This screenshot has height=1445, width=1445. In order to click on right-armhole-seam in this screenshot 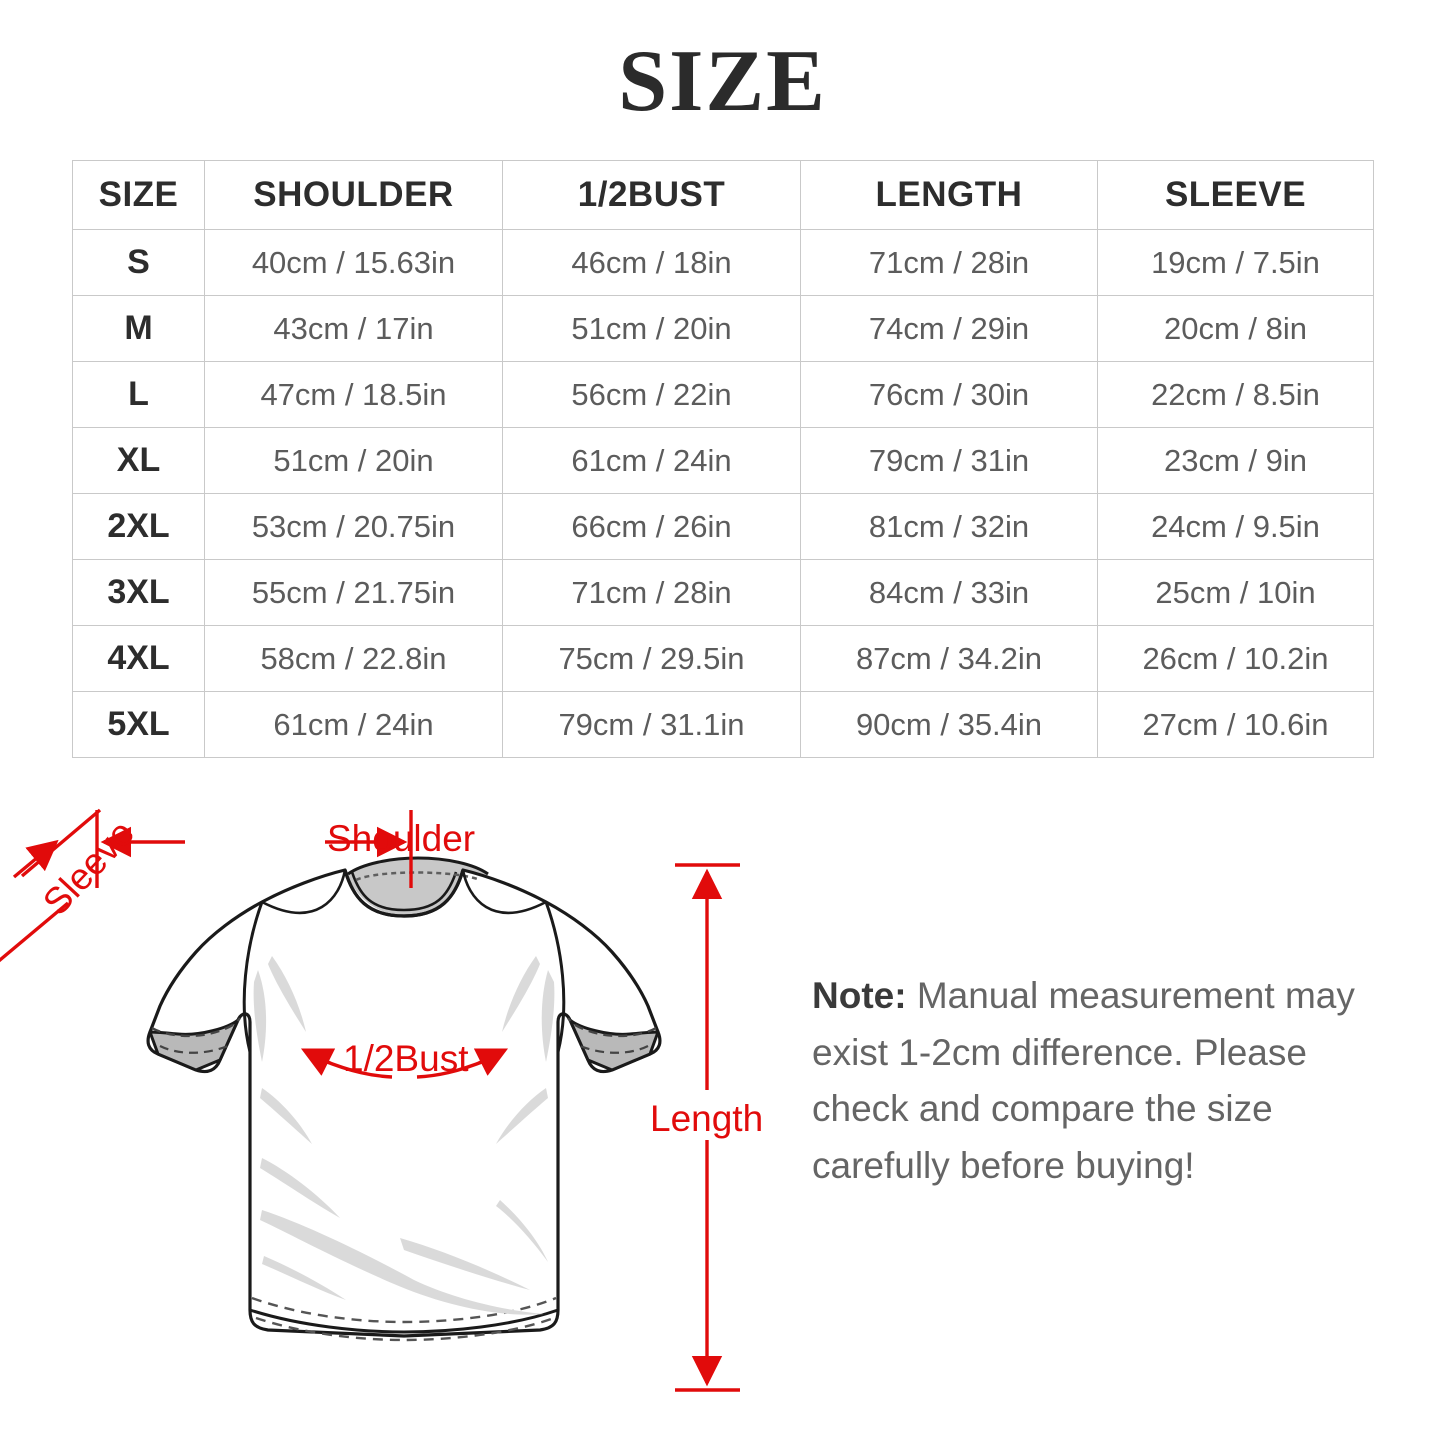, I will do `click(555, 977)`.